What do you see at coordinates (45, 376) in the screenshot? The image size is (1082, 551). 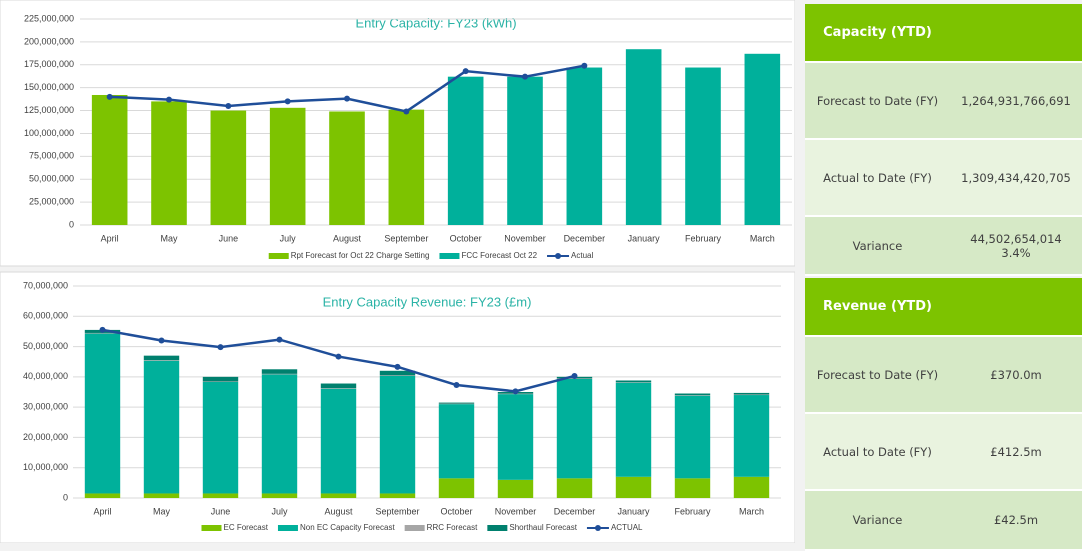 I see `y-tick-label: 40,000,000` at bounding box center [45, 376].